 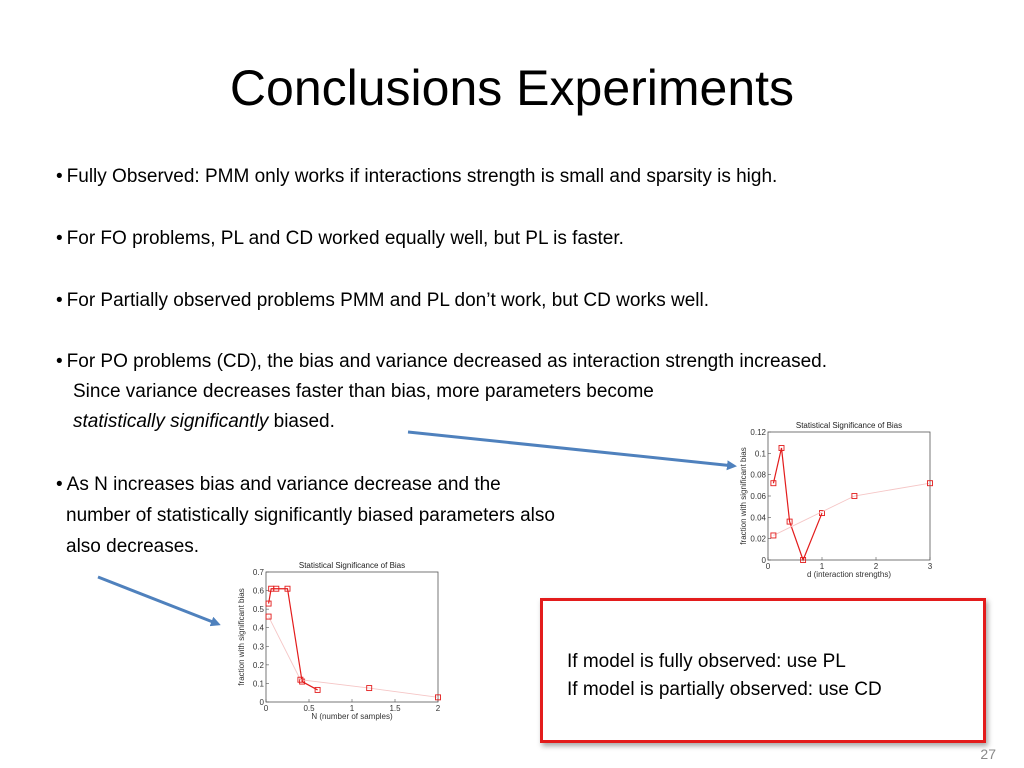 What do you see at coordinates (758, 539) in the screenshot?
I see `y-tick-label: 0.02` at bounding box center [758, 539].